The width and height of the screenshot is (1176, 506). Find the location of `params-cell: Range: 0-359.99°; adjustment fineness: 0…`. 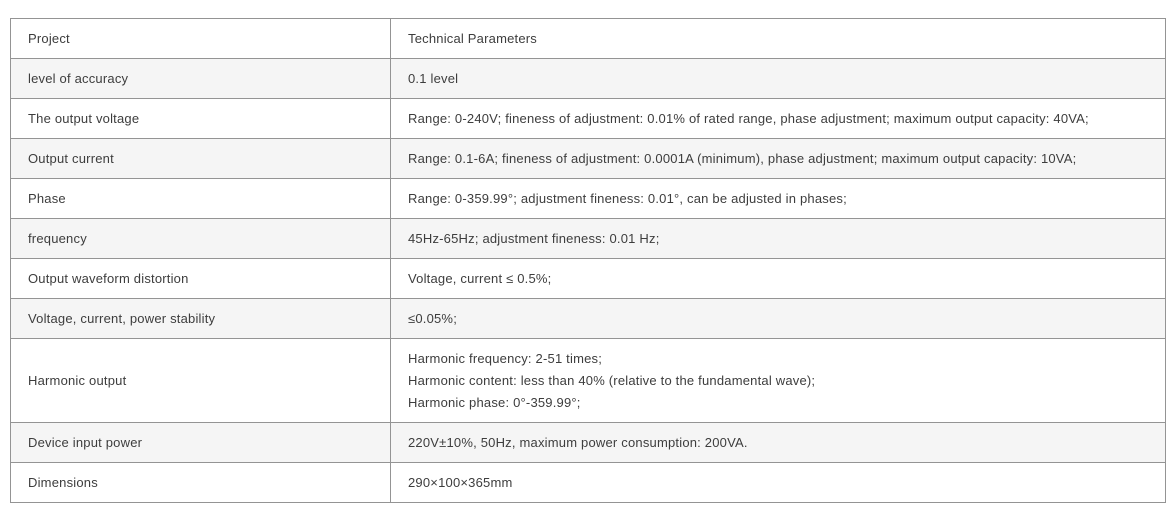

params-cell: Range: 0-359.99°; adjustment fineness: 0… is located at coordinates (778, 198).